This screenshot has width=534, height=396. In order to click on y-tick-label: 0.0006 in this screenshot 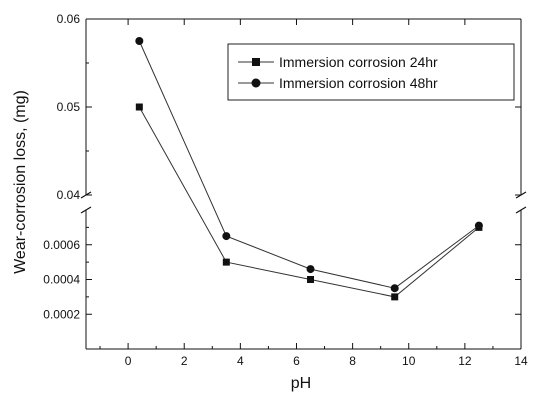, I will do `click(61, 245)`.